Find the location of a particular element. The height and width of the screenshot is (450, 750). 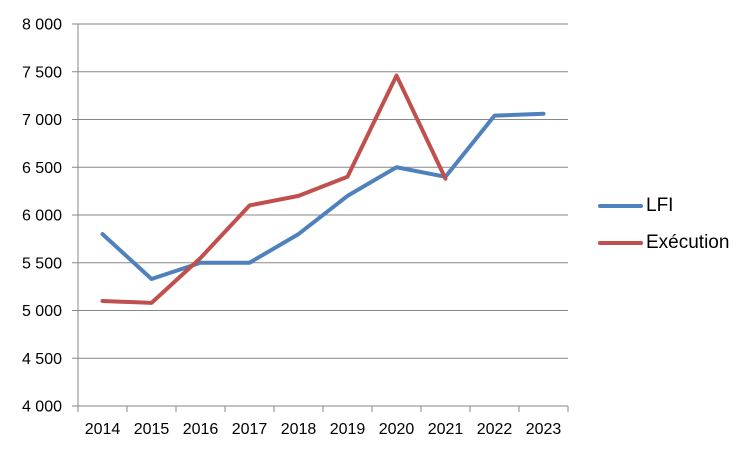

x-axis-tick-label: 2017 is located at coordinates (250, 429).